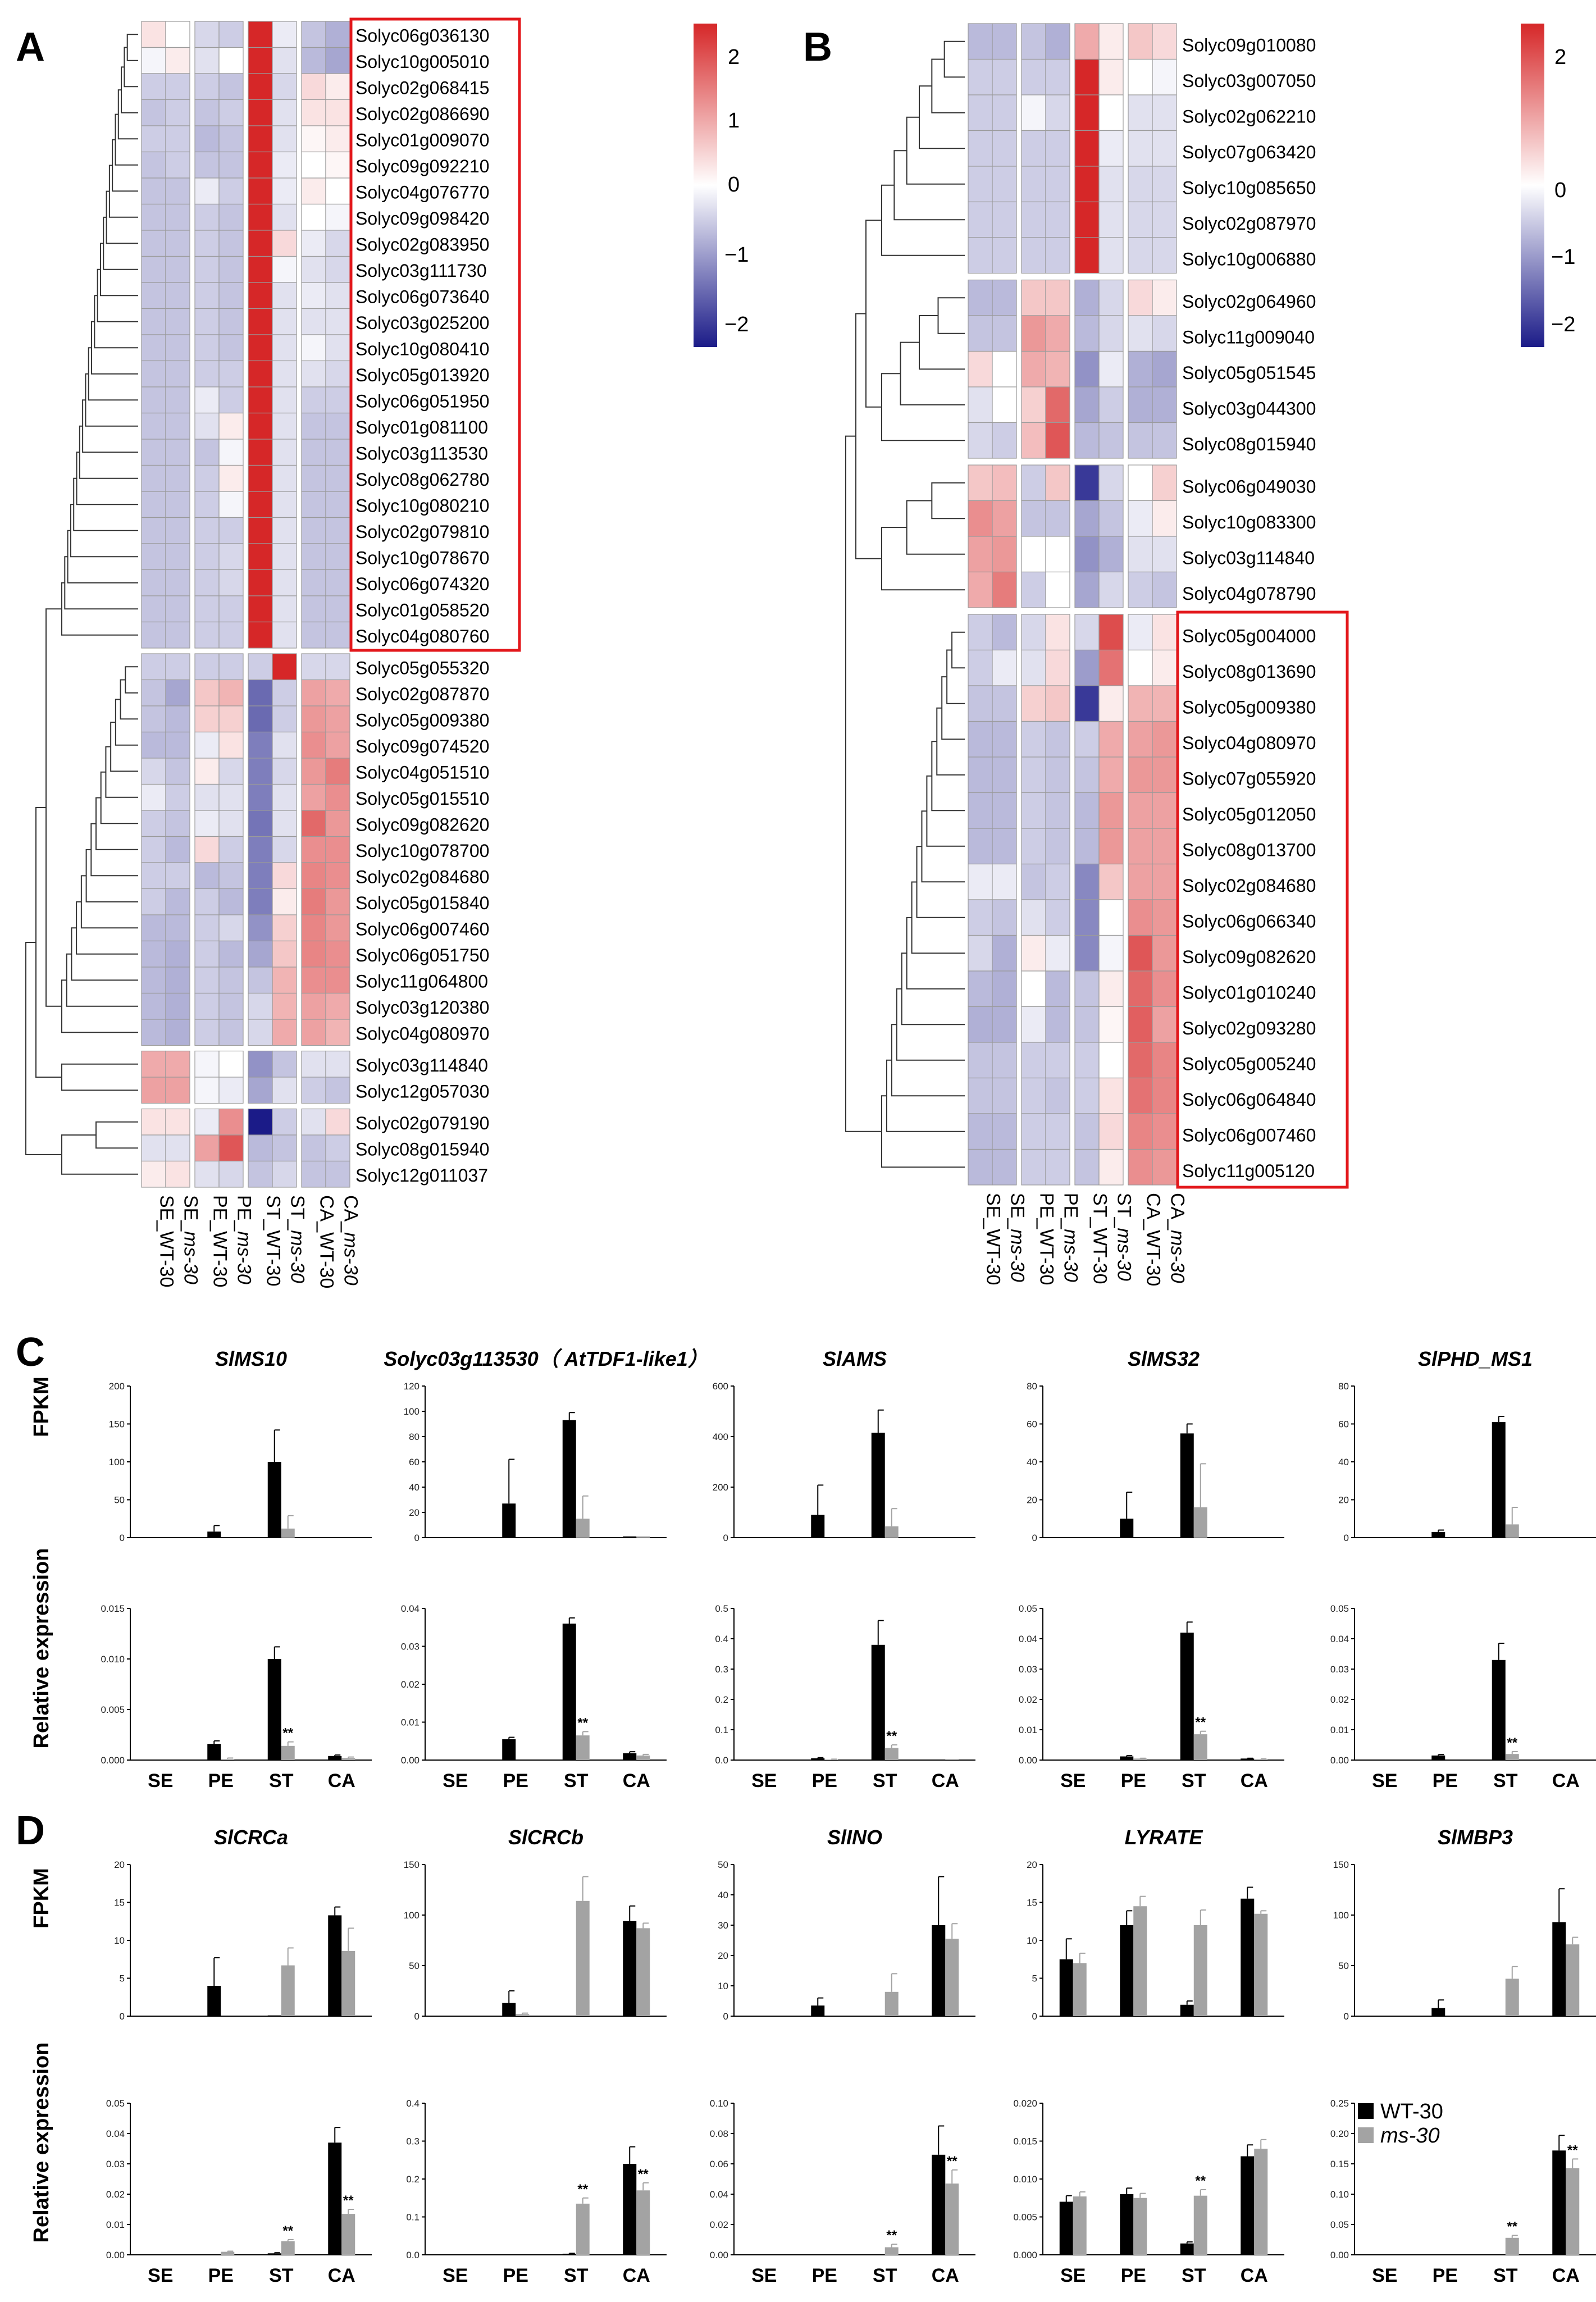 This screenshot has width=1596, height=2302. Describe the element at coordinates (723, 1865) in the screenshot. I see `y-tick-label: 50` at that location.